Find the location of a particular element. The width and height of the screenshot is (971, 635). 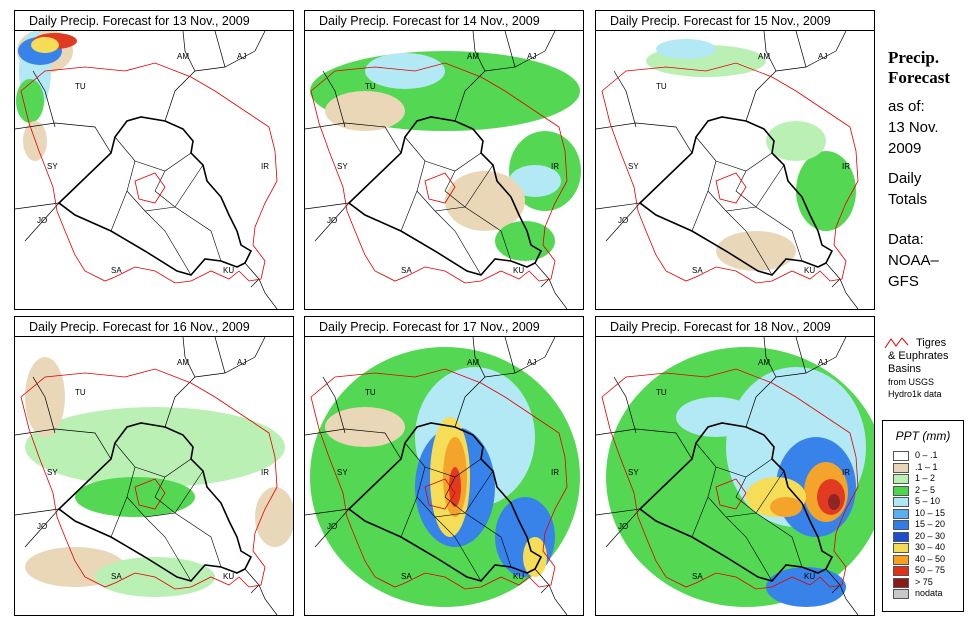

basin-line-icon is located at coordinates (896, 343).